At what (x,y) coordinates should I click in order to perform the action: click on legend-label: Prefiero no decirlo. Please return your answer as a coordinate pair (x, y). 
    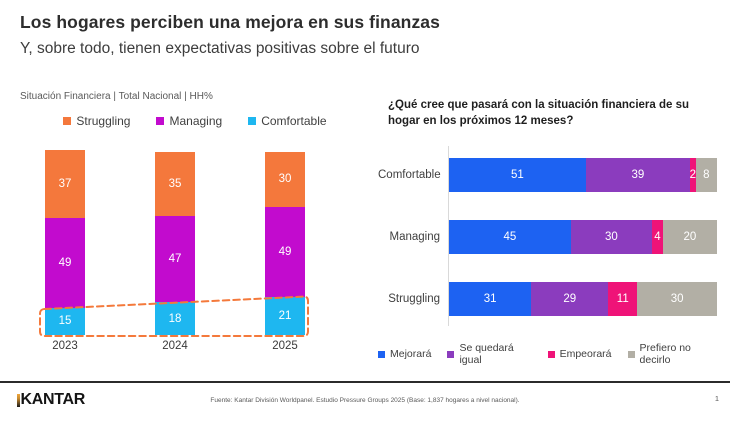
    Looking at the image, I should click on (665, 354).